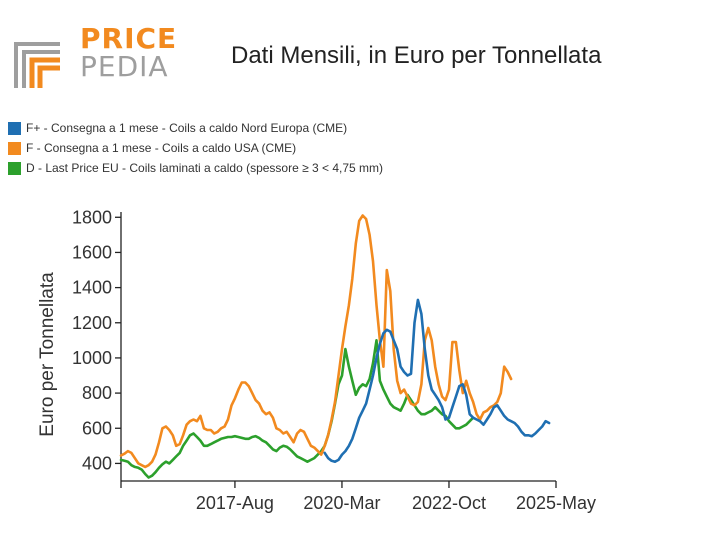 The height and width of the screenshot is (555, 712). What do you see at coordinates (341, 503) in the screenshot?
I see `x-tick-label: 2020-Mar` at bounding box center [341, 503].